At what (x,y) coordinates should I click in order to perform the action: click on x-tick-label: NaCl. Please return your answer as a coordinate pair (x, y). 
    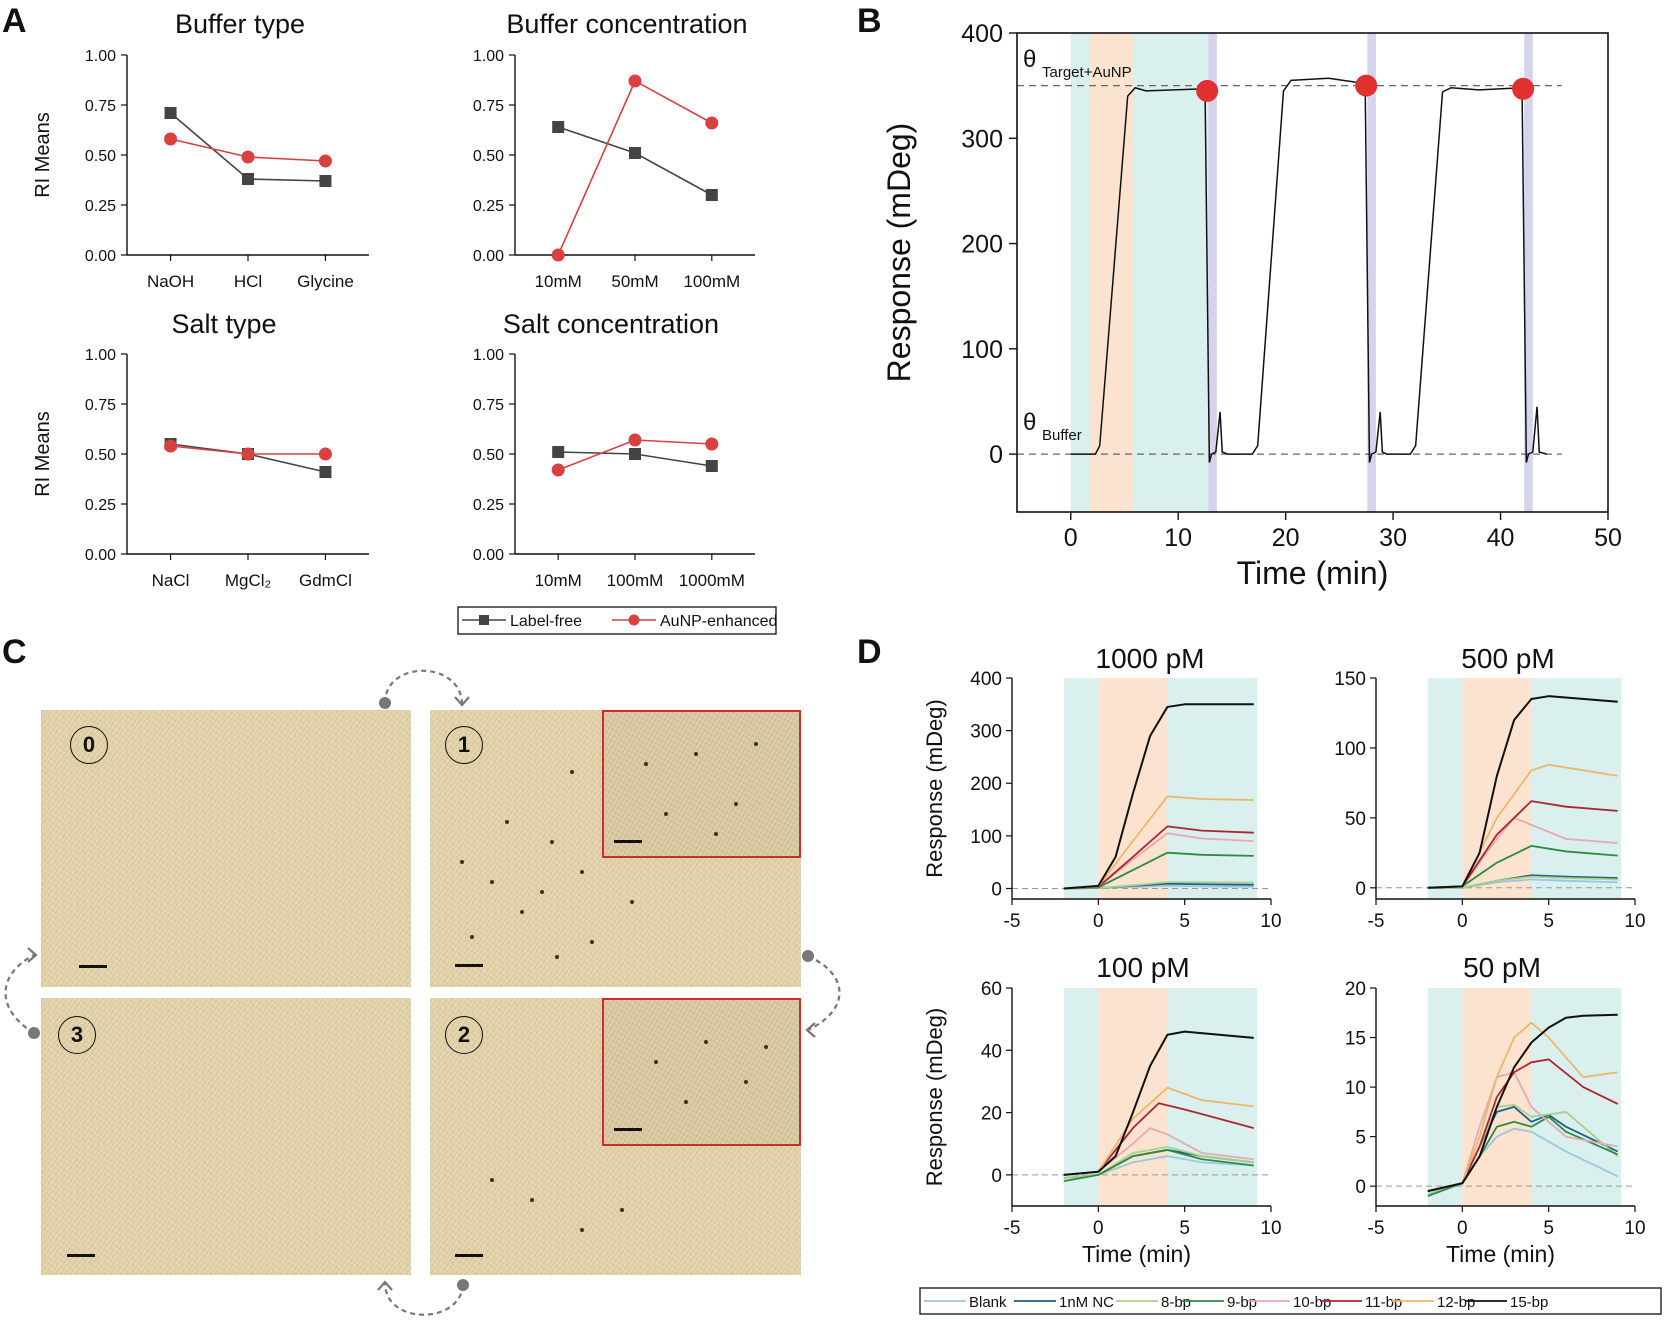
    Looking at the image, I should click on (171, 580).